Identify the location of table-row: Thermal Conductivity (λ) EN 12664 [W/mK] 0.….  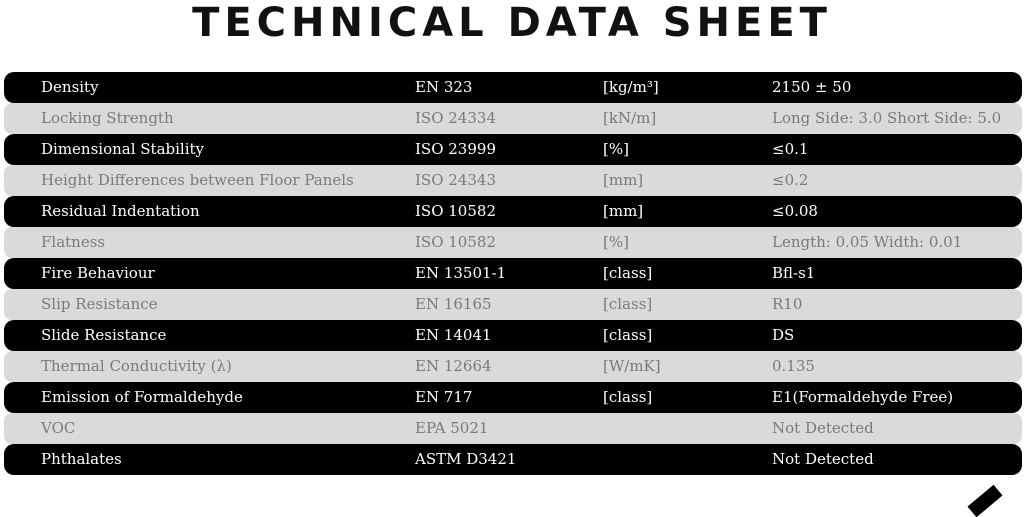
(513, 366).